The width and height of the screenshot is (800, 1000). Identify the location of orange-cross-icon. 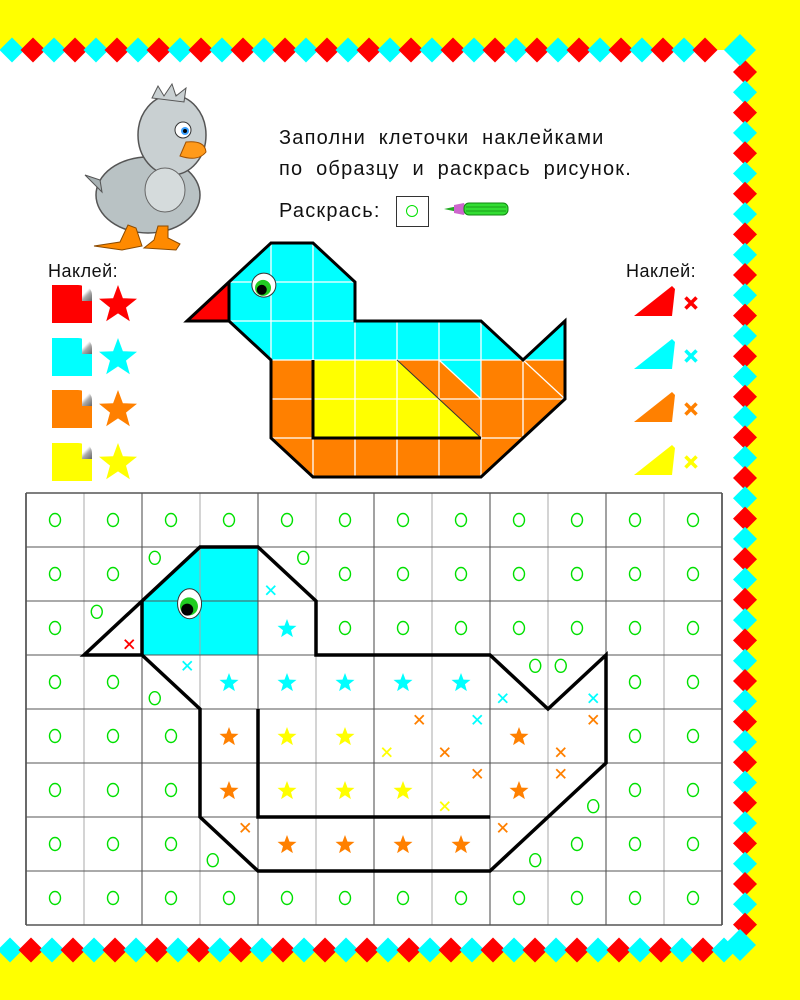
(691, 409).